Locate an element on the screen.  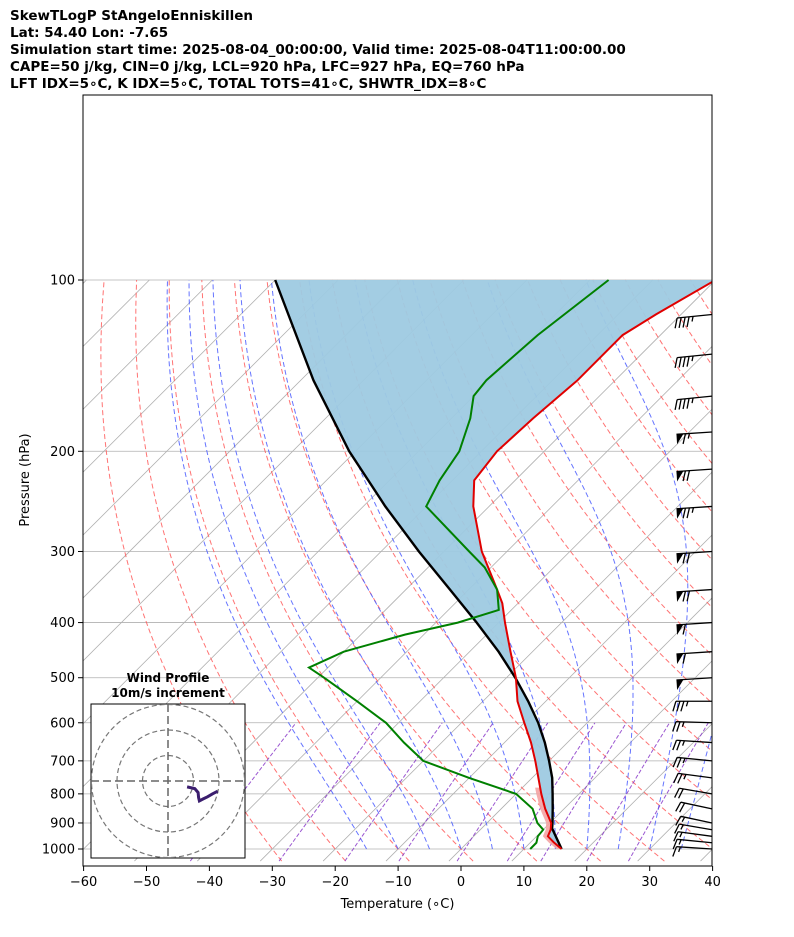
y-tick-label: 800 is located at coordinates (62, 794).